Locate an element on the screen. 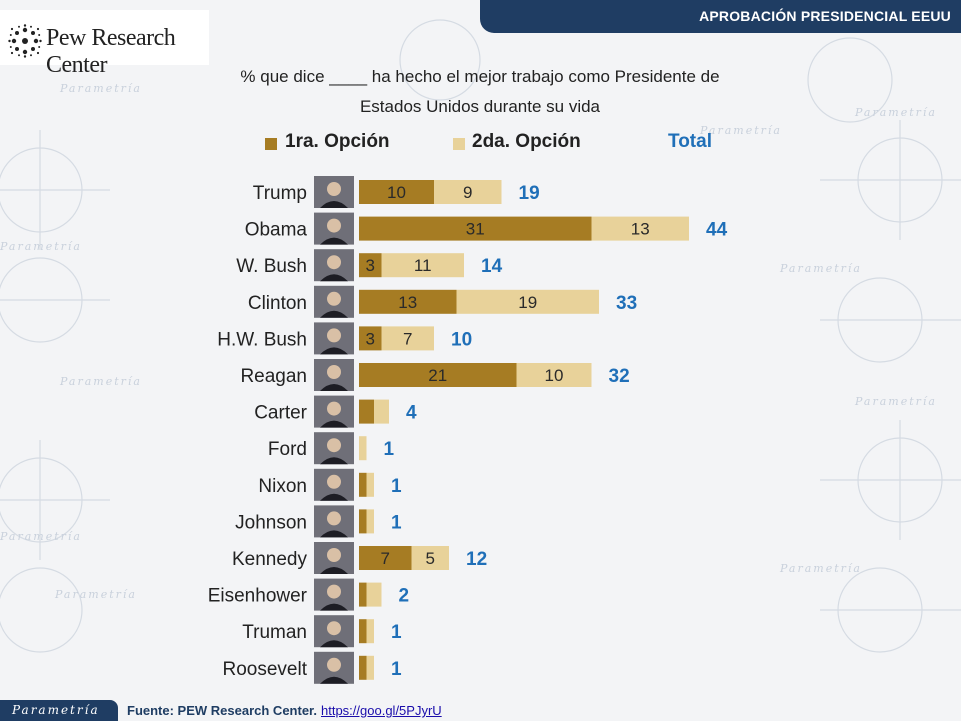 The image size is (961, 721). category-label: Obama is located at coordinates (276, 230).